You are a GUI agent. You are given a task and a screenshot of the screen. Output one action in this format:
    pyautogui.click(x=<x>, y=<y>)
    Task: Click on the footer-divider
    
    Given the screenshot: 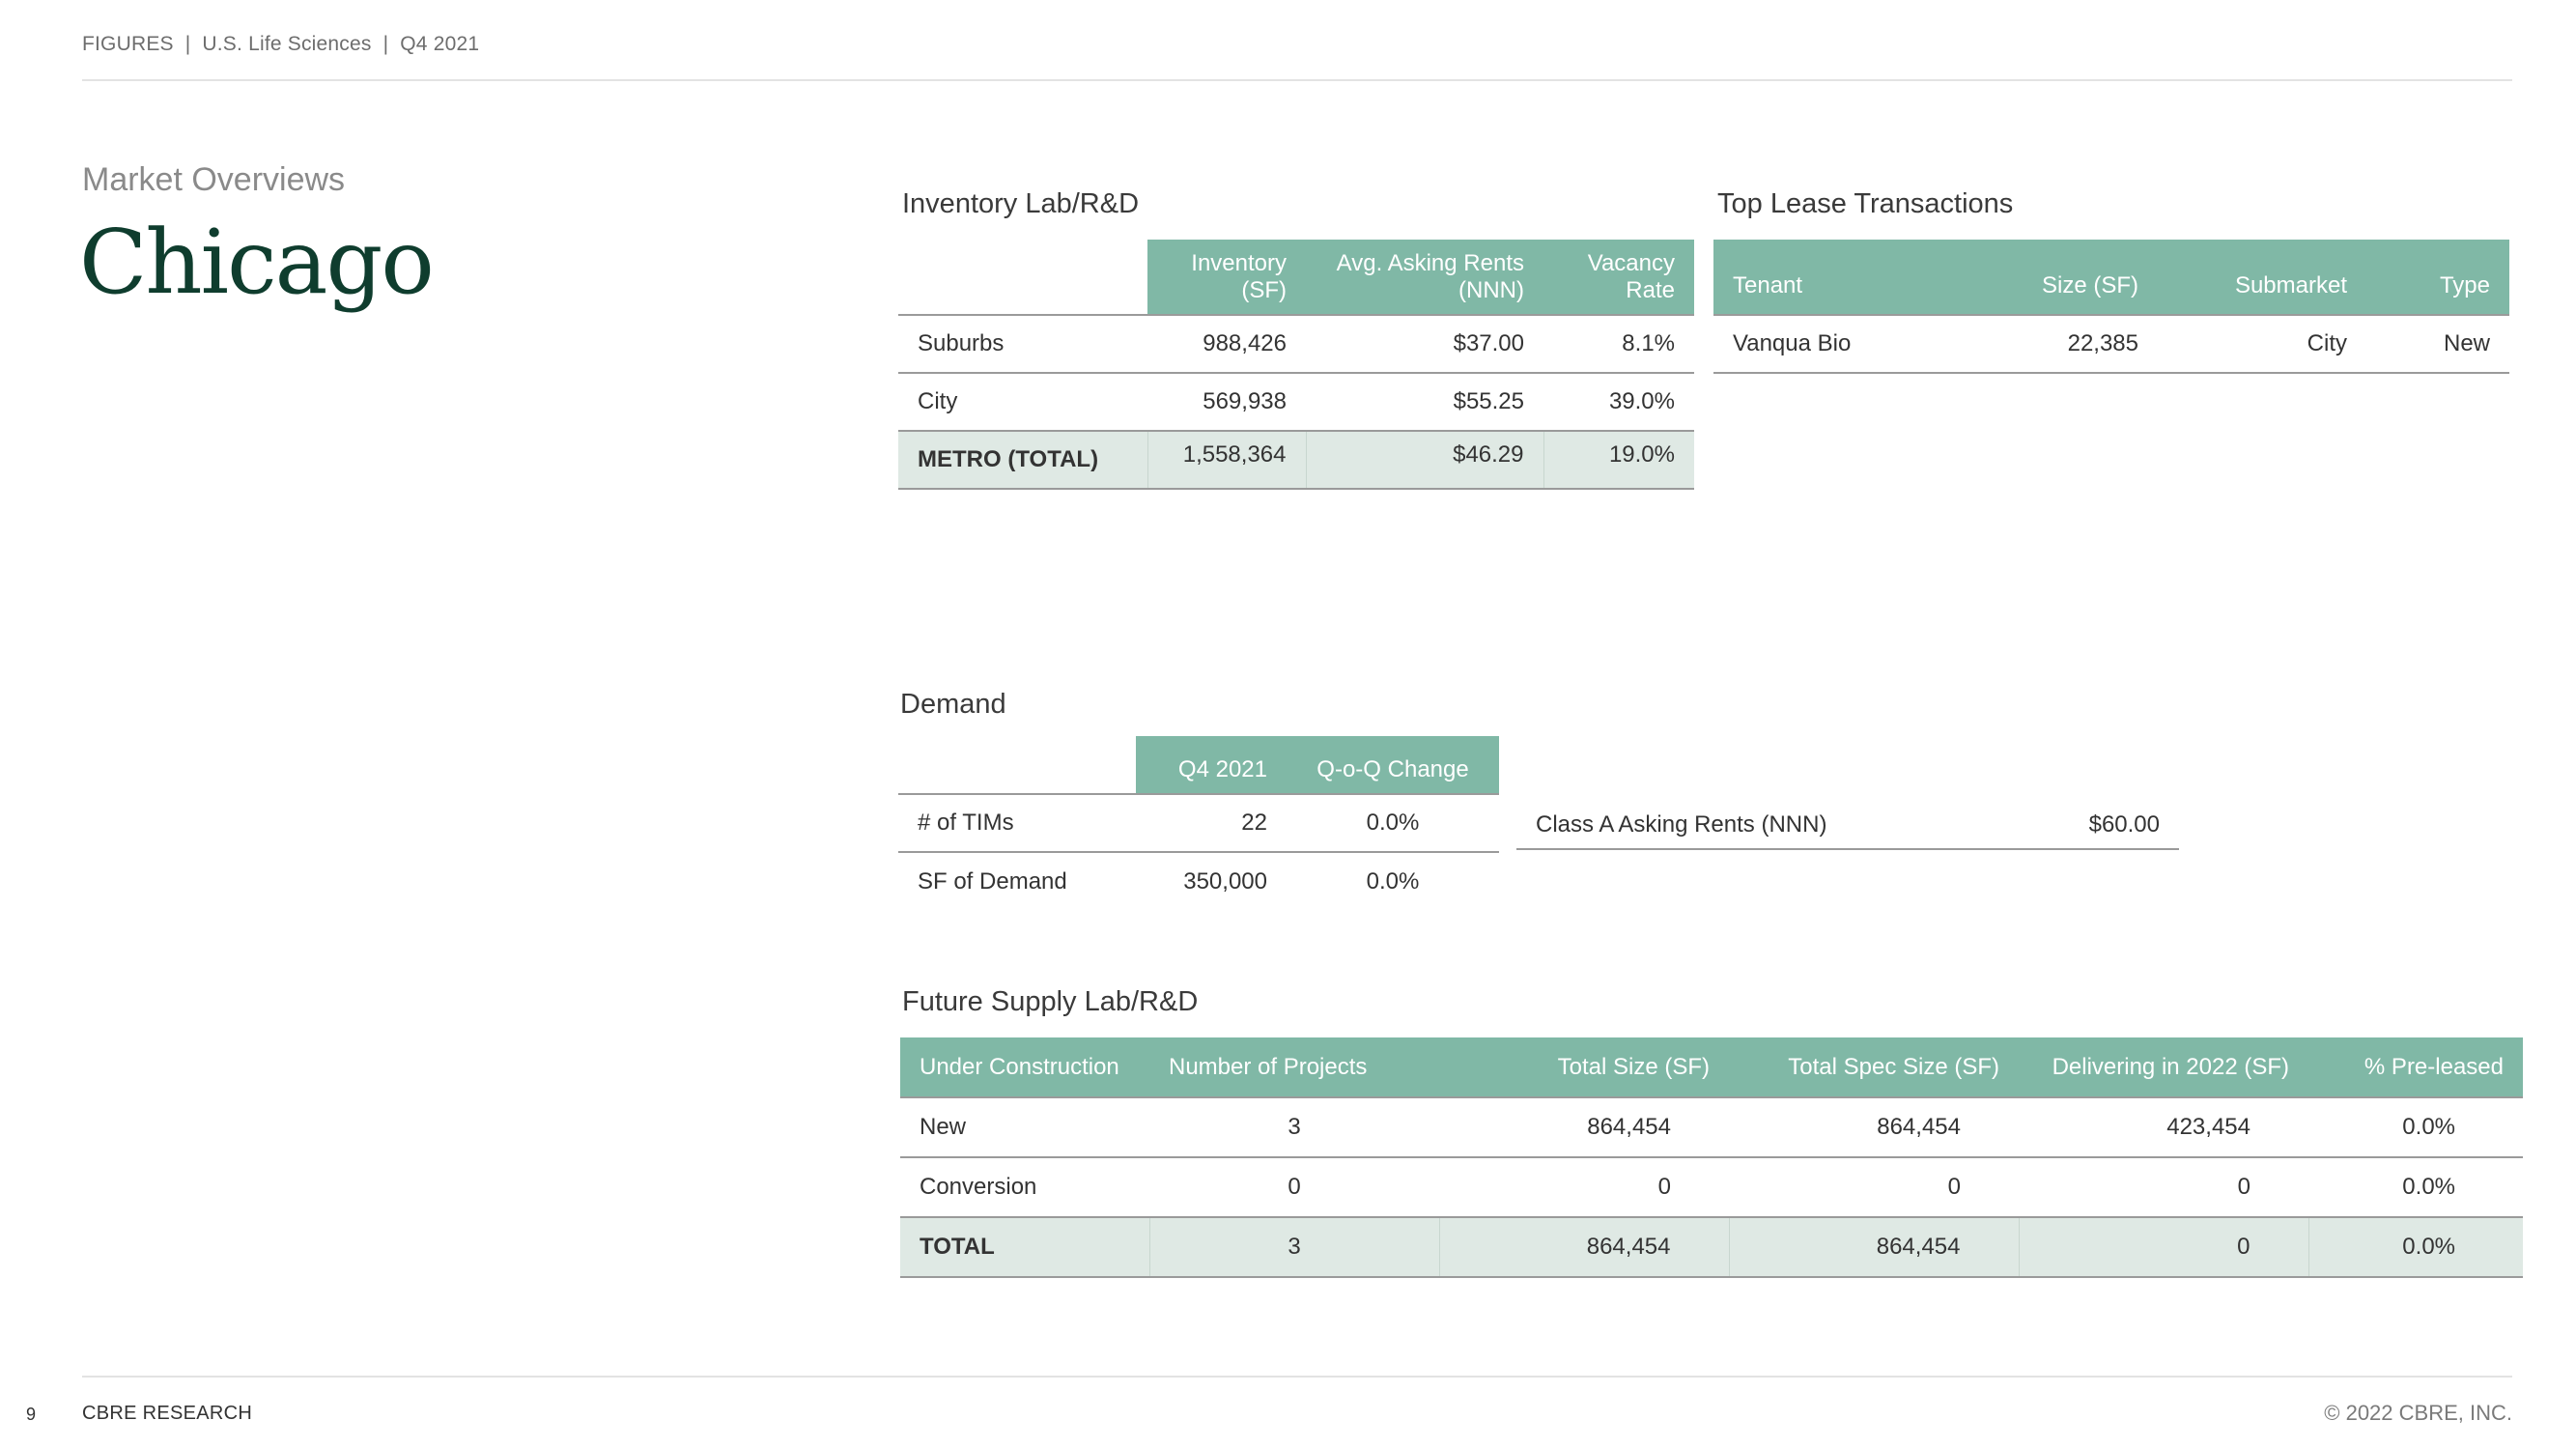 What is the action you would take?
    pyautogui.click(x=1297, y=1377)
    